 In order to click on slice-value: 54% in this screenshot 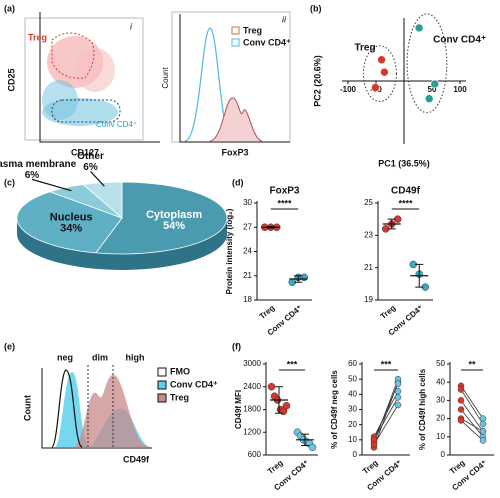, I will do `click(174, 226)`.